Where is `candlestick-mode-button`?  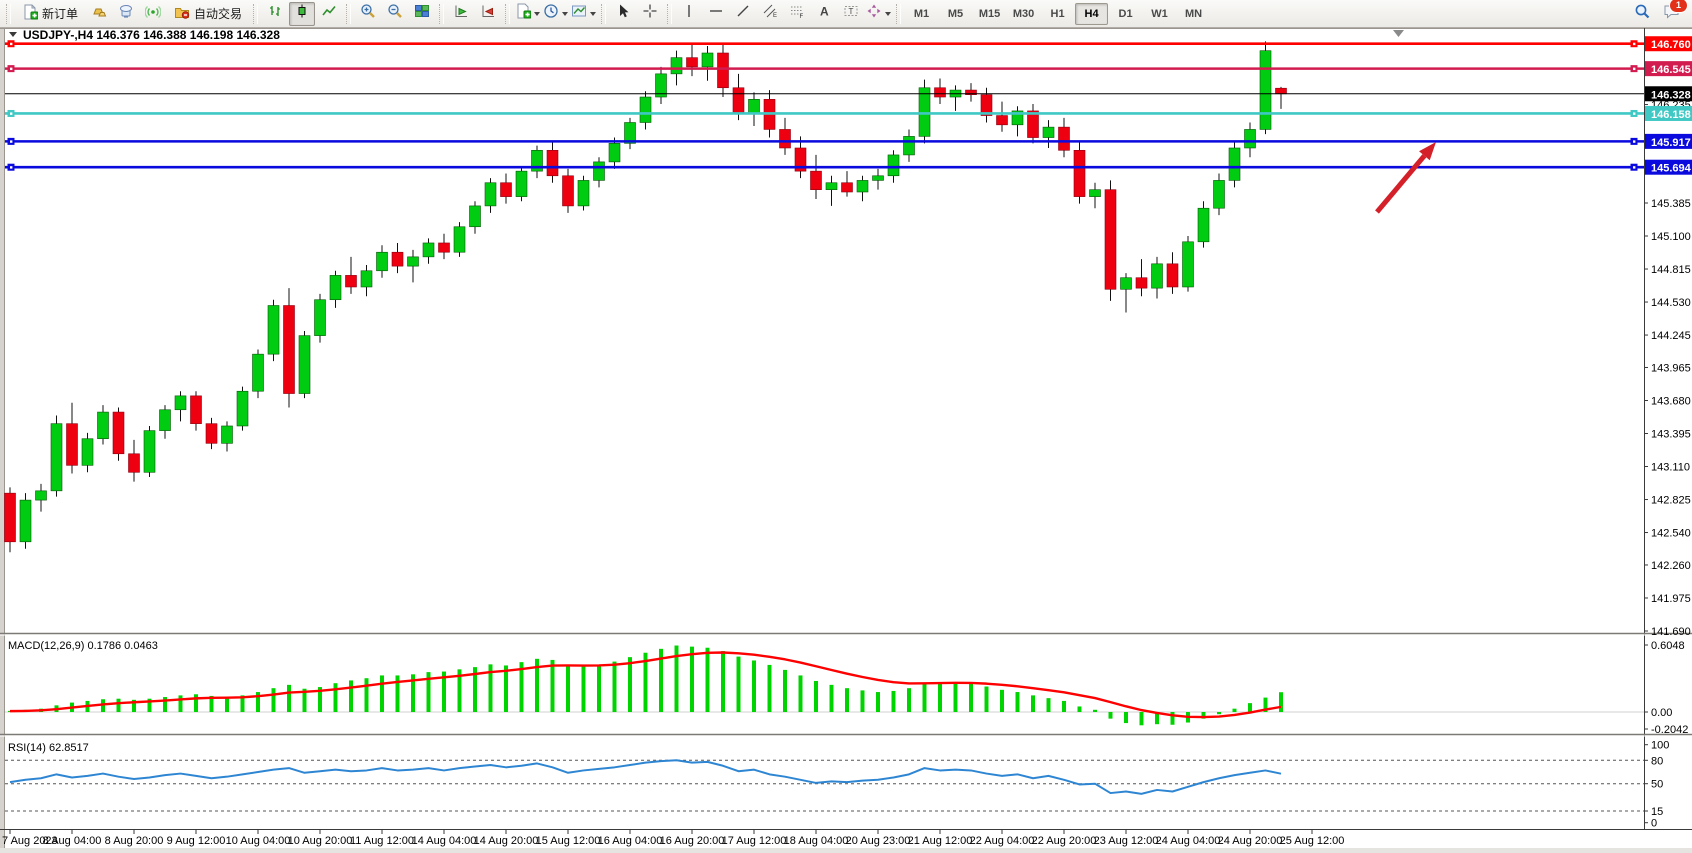
candlestick-mode-button is located at coordinates (302, 13).